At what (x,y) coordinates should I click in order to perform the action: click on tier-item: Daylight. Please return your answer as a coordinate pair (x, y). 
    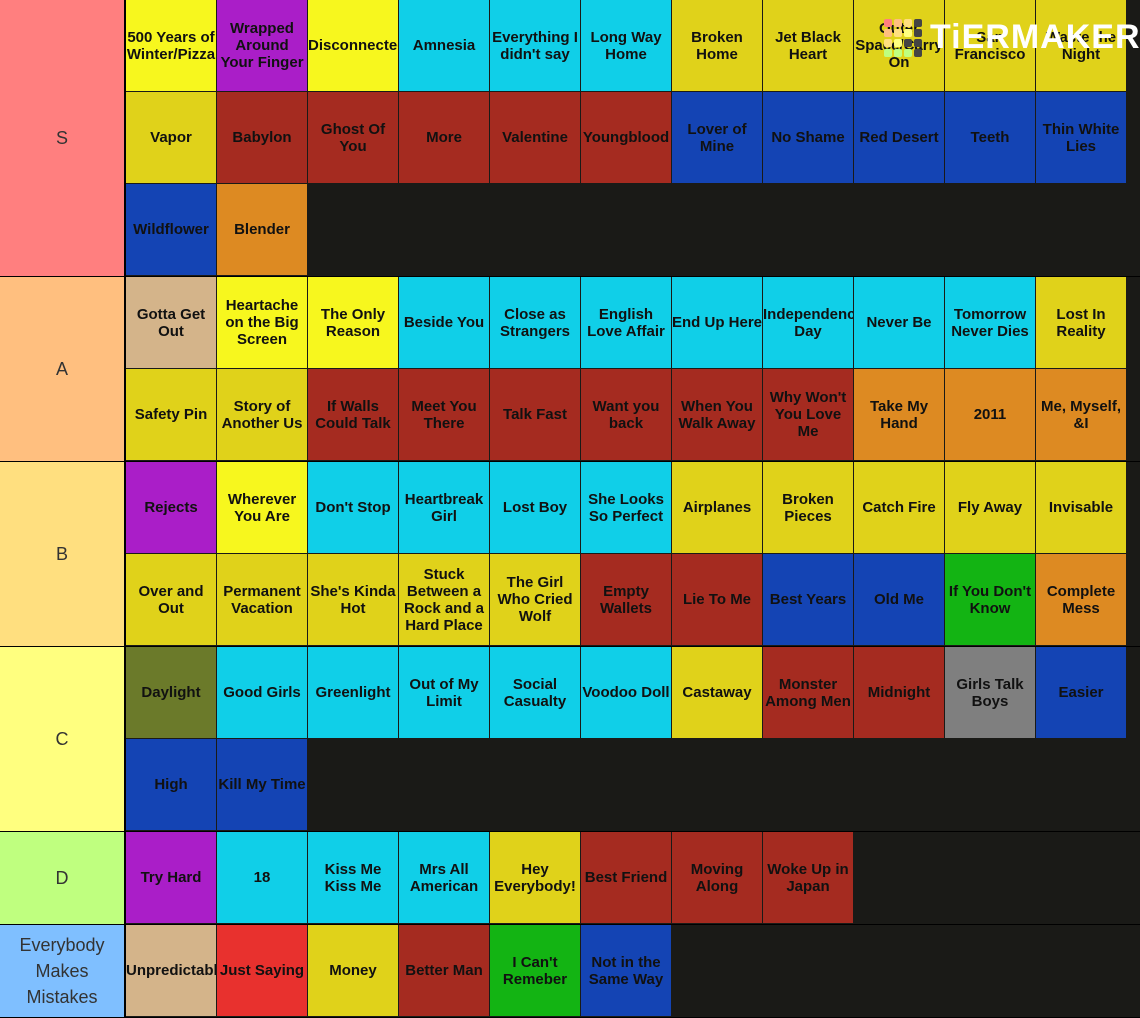
    Looking at the image, I should click on (171, 692).